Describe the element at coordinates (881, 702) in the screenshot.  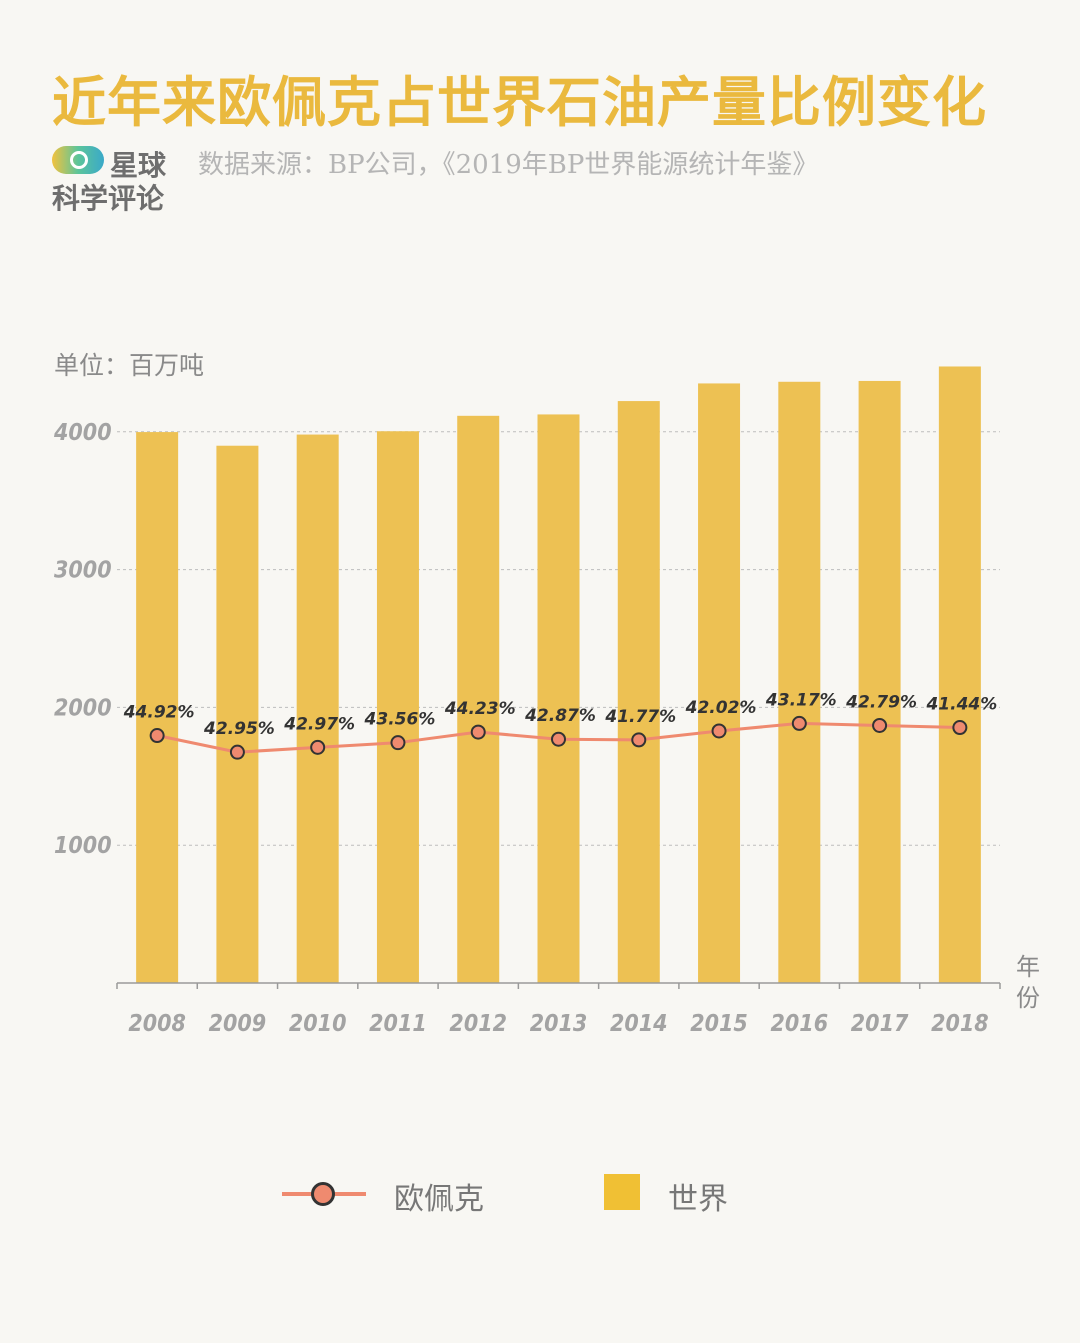
I see `opec-data-label-2017: 42.79%` at that location.